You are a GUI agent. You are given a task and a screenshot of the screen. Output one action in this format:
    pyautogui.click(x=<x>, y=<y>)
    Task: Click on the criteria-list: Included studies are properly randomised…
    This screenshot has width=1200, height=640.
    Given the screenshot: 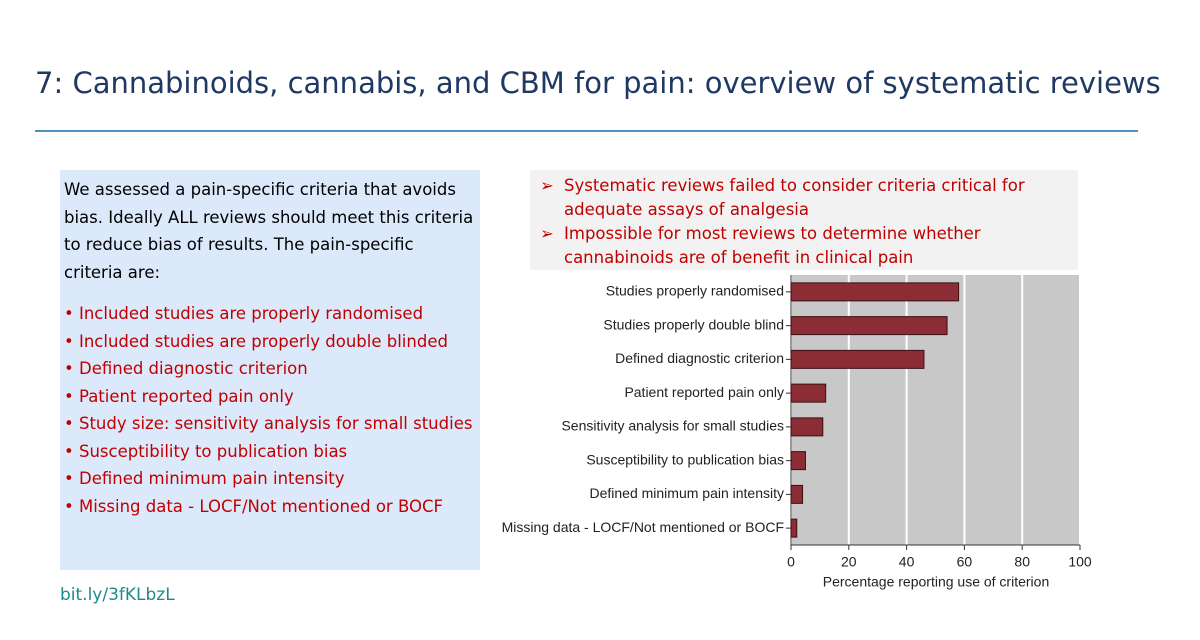 What is the action you would take?
    pyautogui.click(x=270, y=410)
    